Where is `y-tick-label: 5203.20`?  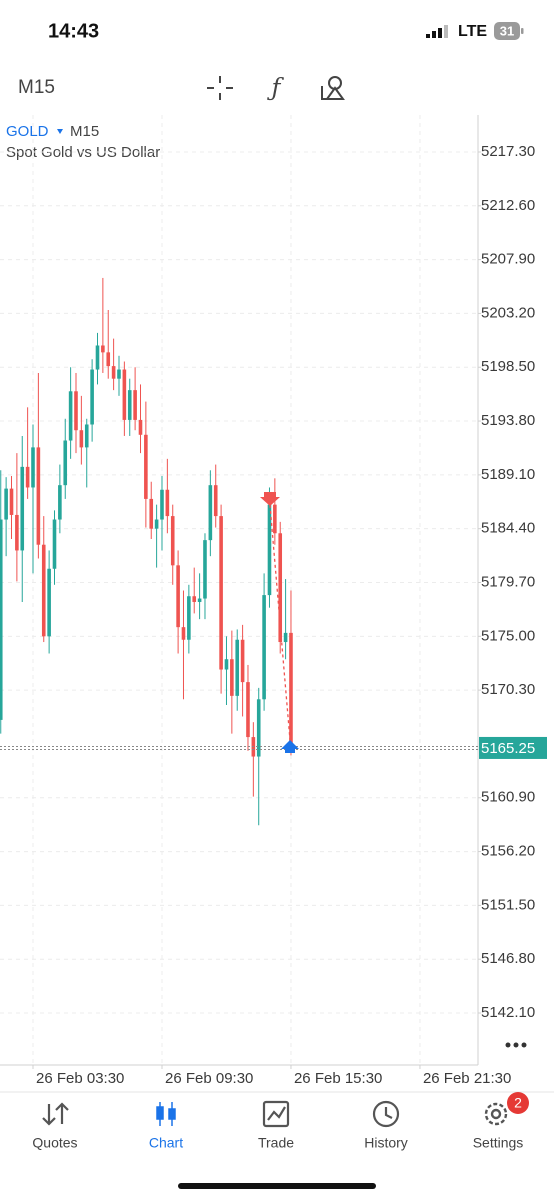
y-tick-label: 5203.20 is located at coordinates (508, 312).